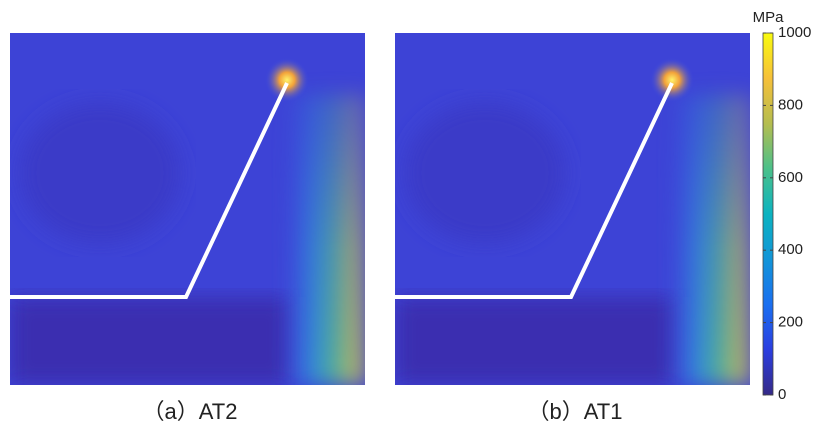  What do you see at coordinates (790, 249) in the screenshot?
I see `tick-label: 400` at bounding box center [790, 249].